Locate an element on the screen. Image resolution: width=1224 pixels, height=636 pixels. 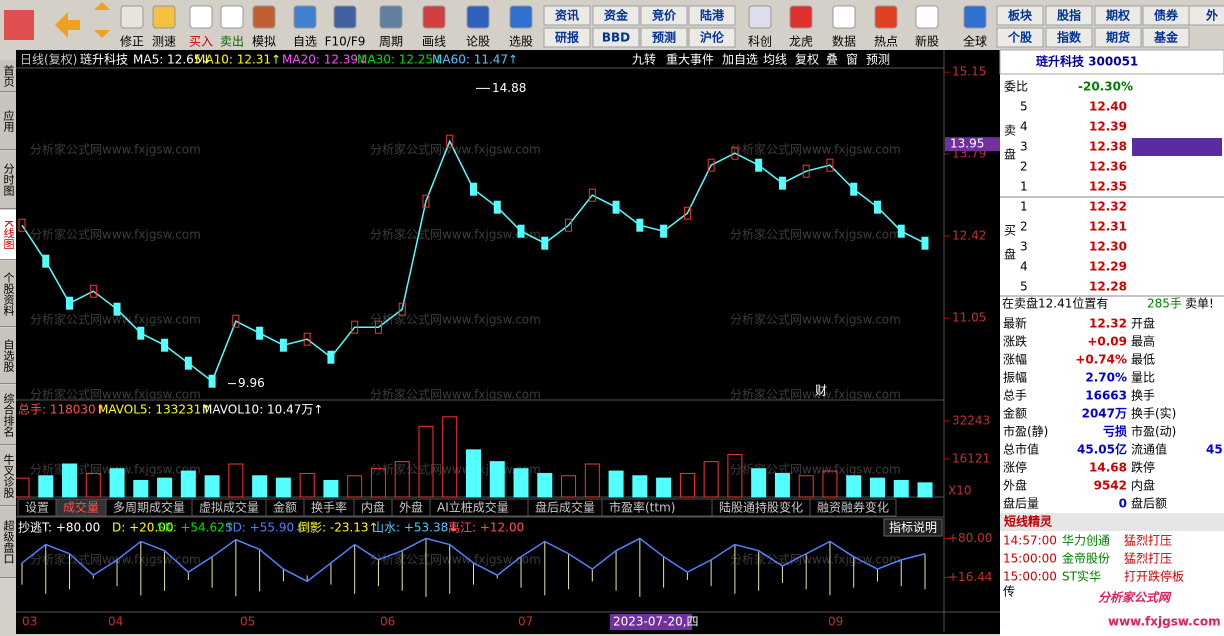
grid-button: 资讯 is located at coordinates (567, 15).